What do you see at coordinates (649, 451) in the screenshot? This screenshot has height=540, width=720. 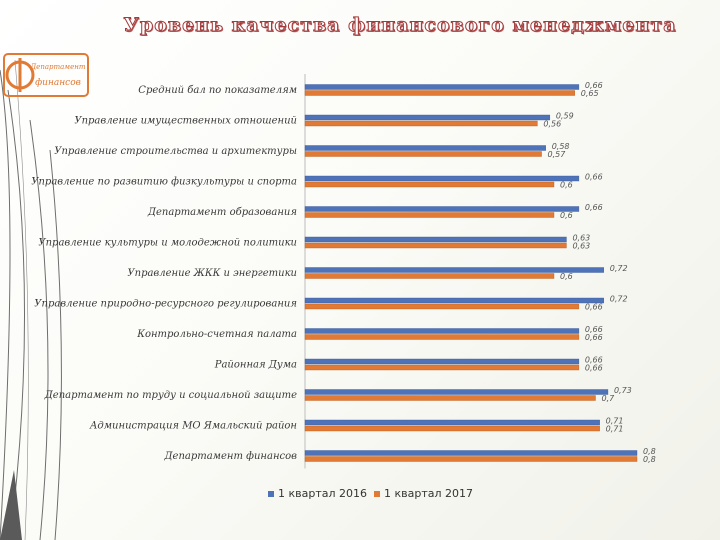 I see `data-label-2016: 0,8` at bounding box center [649, 451].